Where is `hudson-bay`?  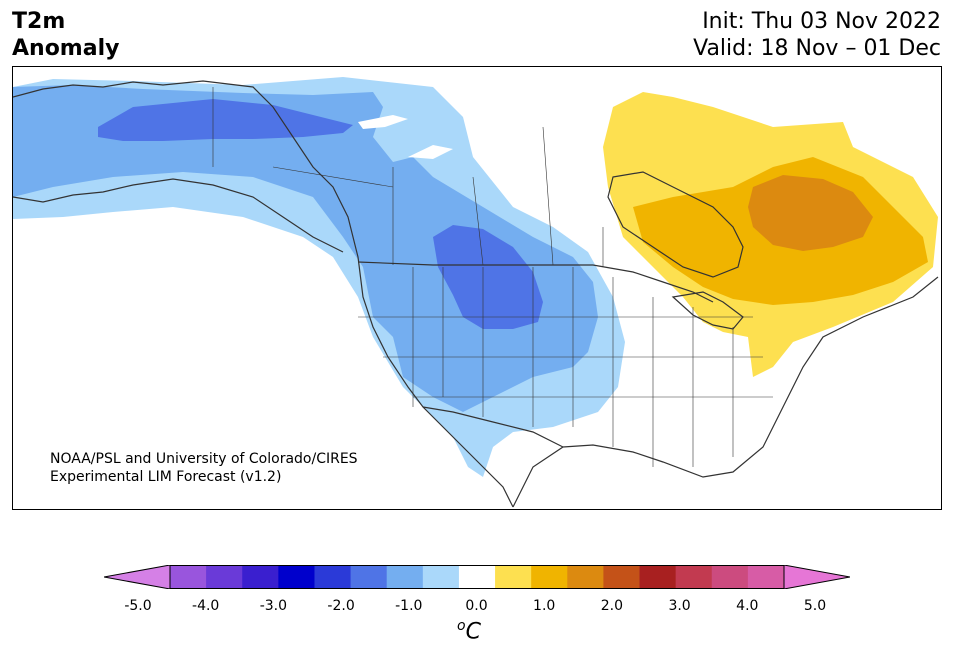
hudson-bay is located at coordinates (675, 224).